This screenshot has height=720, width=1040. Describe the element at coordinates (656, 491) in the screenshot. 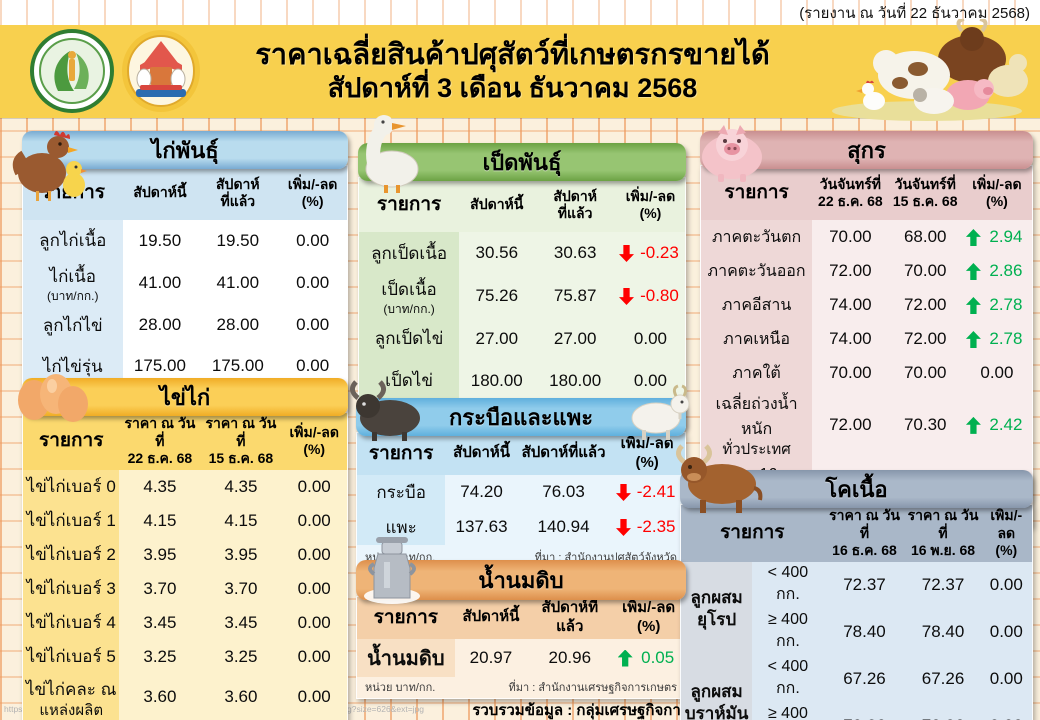

I see `change-percent-value: -2.41` at that location.